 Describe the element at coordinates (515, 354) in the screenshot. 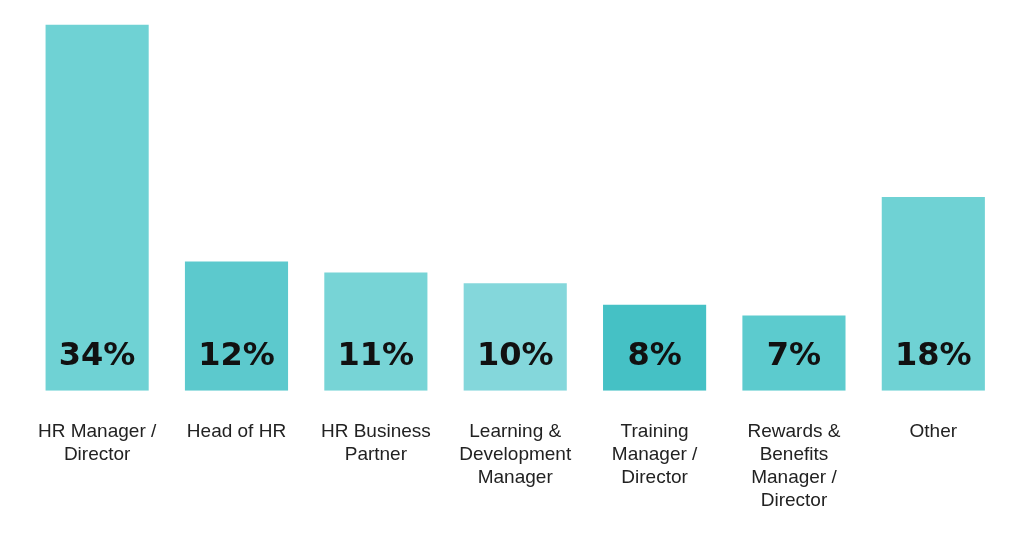

I see `data-label: 10%` at that location.